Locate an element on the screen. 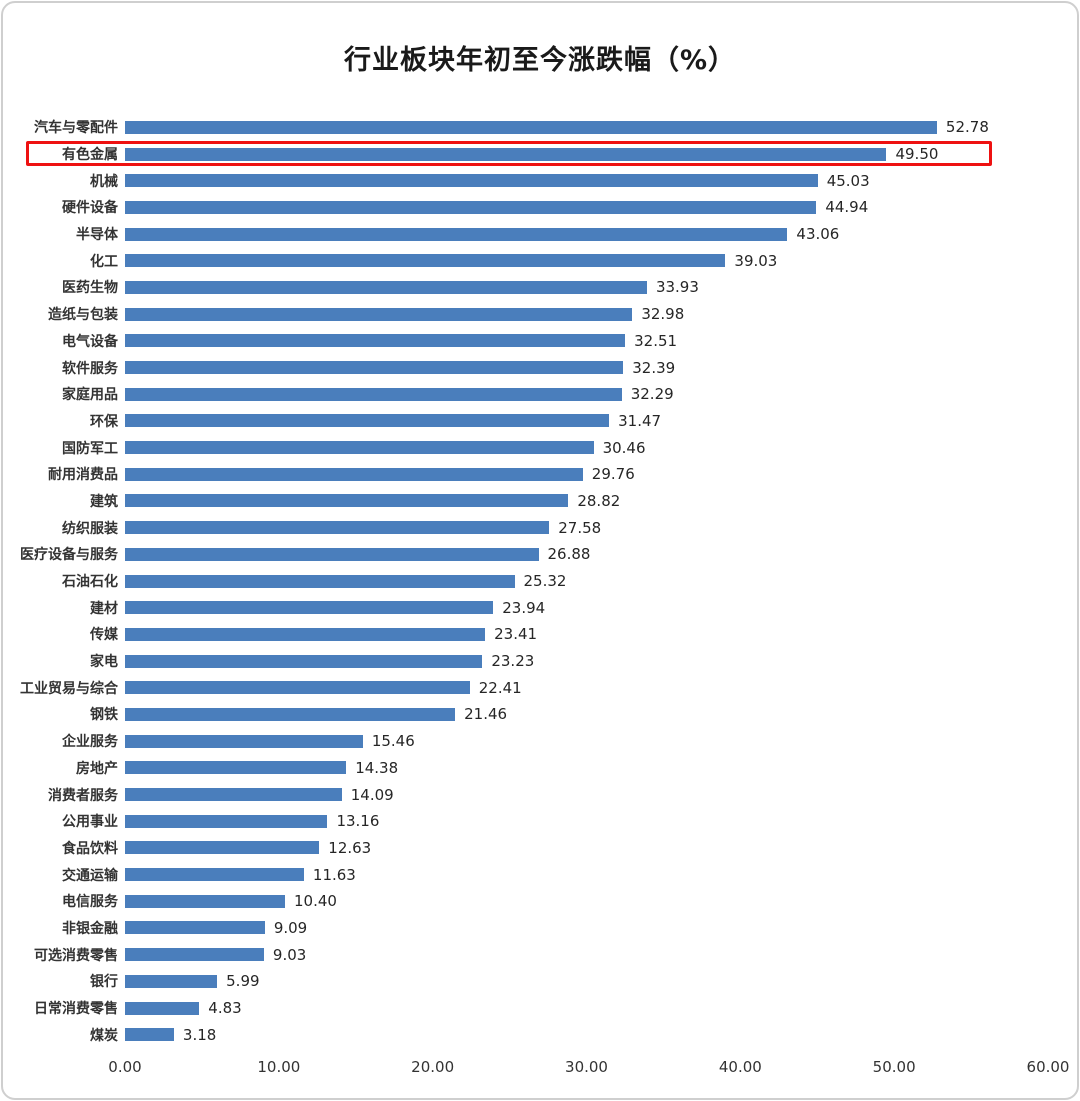 This screenshot has height=1101, width=1080. category-label: 家电 is located at coordinates (104, 662).